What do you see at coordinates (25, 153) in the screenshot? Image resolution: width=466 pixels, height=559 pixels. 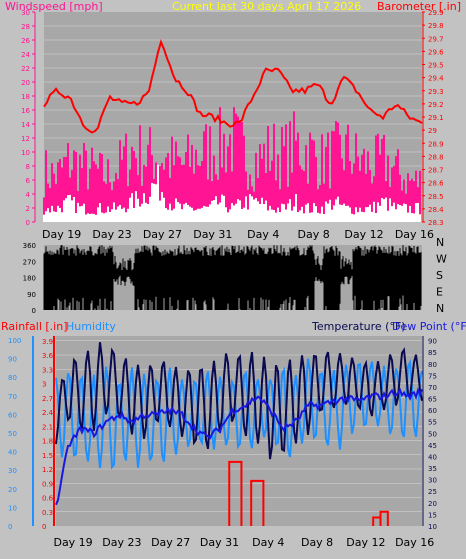 I see `windspeed-tick: 10` at bounding box center [25, 153].